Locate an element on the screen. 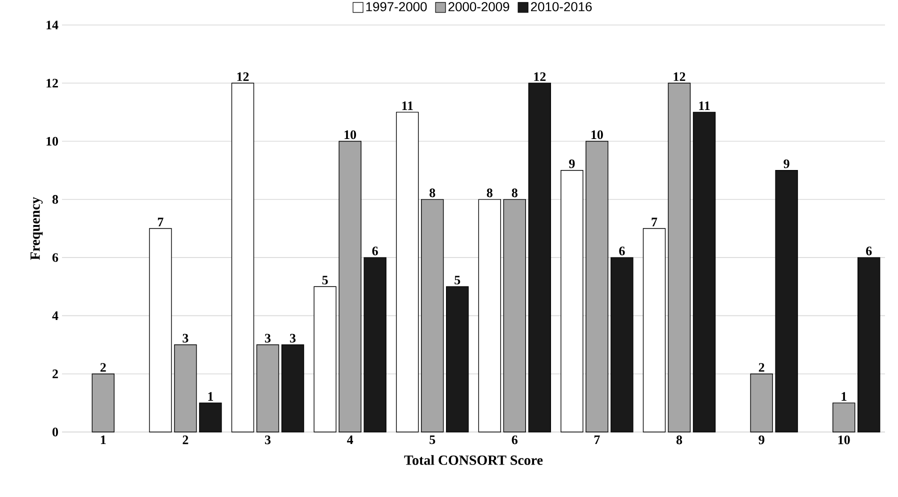 This screenshot has width=898, height=497. y-tick-label: 6 is located at coordinates (55, 257).